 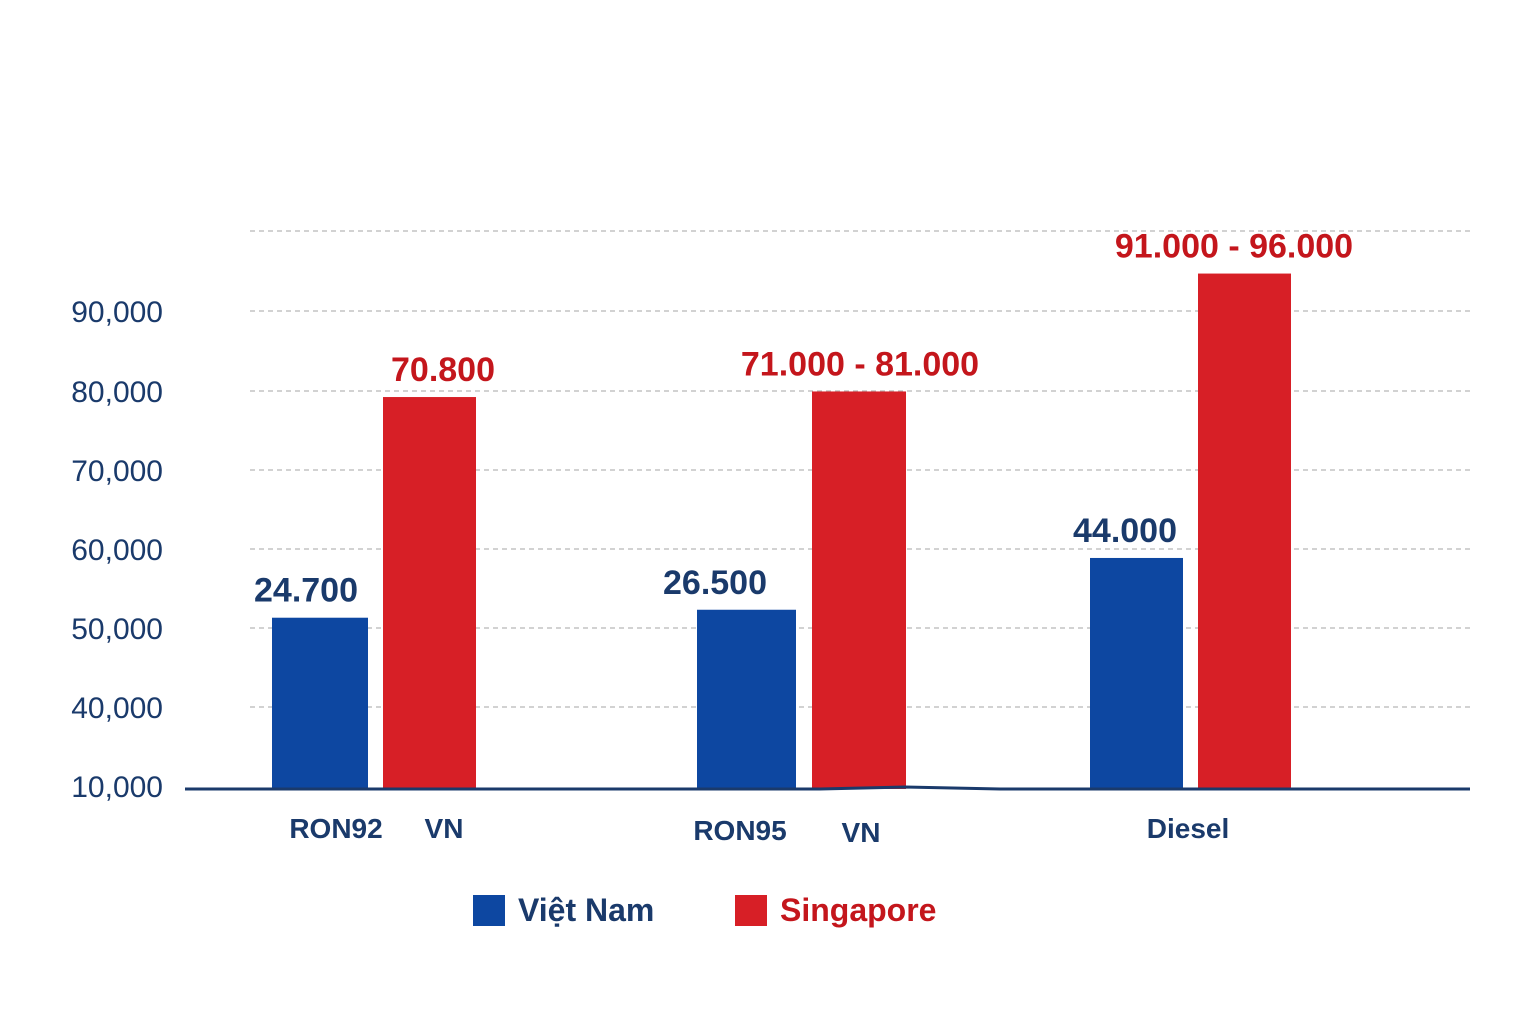 What do you see at coordinates (1188, 828) in the screenshot?
I see `category-label: Diesel` at bounding box center [1188, 828].